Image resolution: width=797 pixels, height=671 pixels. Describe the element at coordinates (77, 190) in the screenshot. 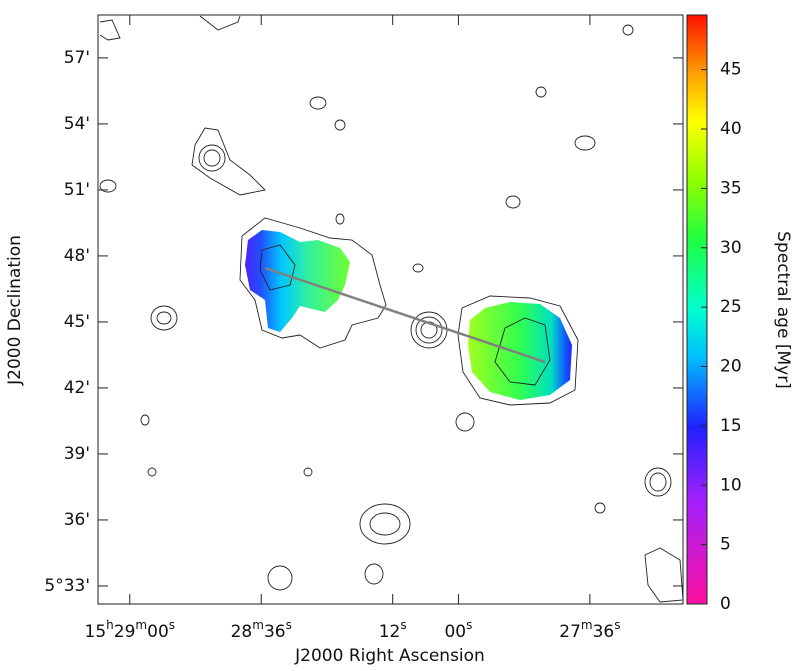

I see `y-tick-label: 51'` at that location.